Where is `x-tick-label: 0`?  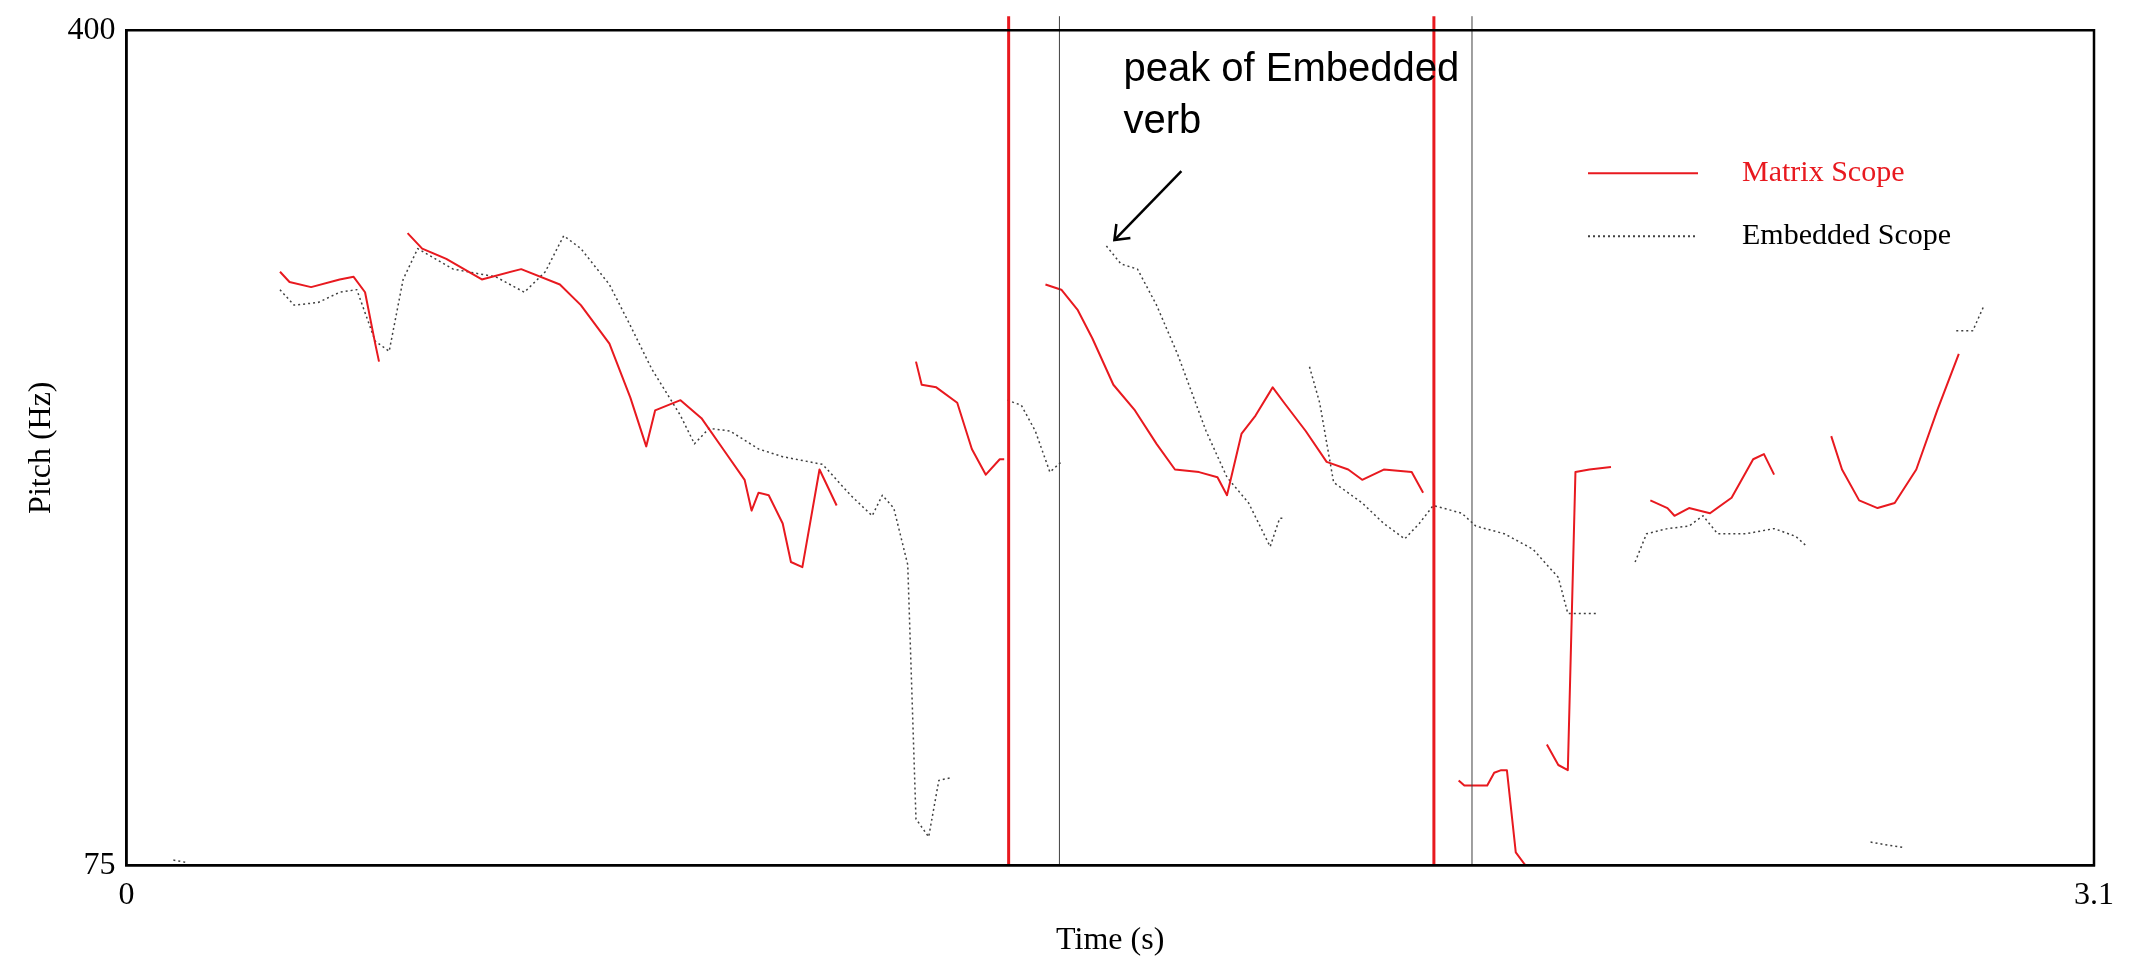
x-tick-label: 0 is located at coordinates (126, 892).